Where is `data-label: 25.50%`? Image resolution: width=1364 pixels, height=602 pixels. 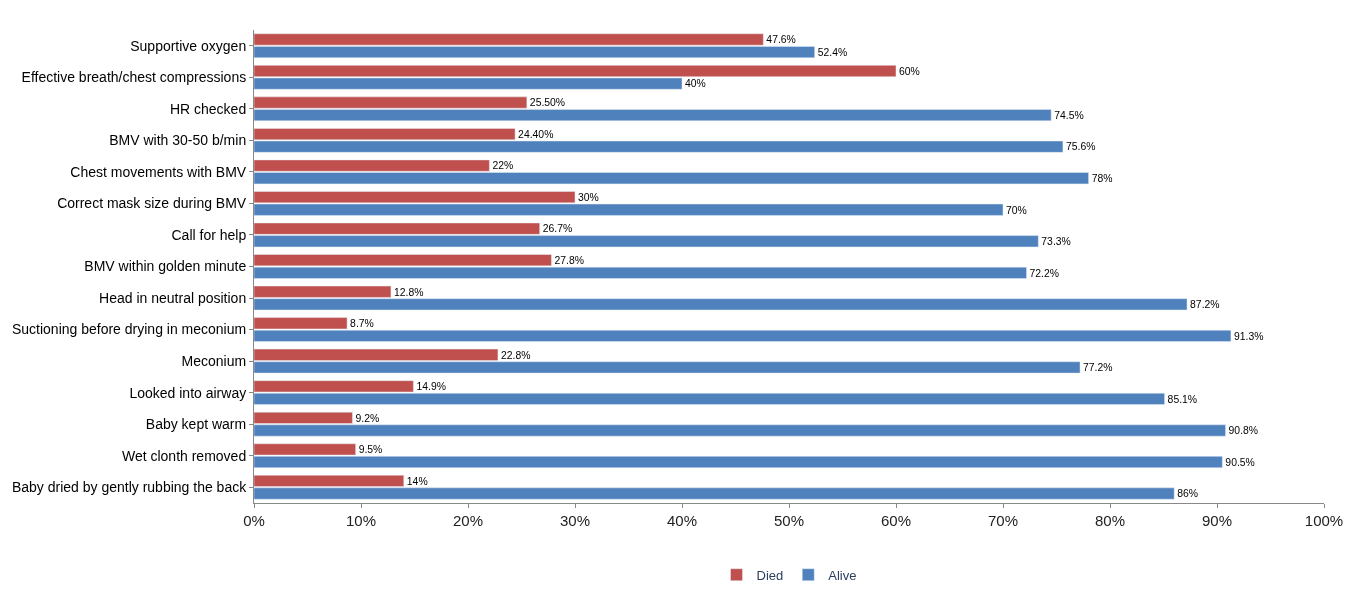
data-label: 25.50% is located at coordinates (547, 103).